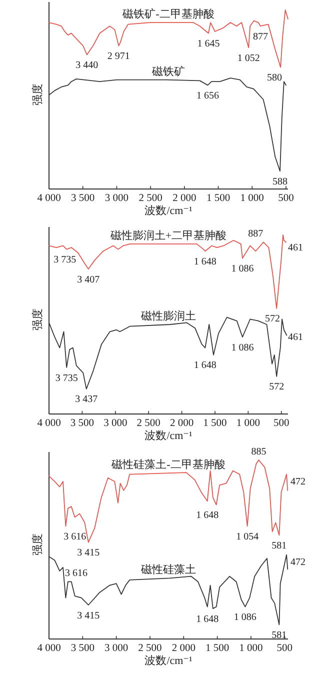 The image size is (332, 677). What do you see at coordinates (118, 56) in the screenshot?
I see `annotation: 2 971` at bounding box center [118, 56].